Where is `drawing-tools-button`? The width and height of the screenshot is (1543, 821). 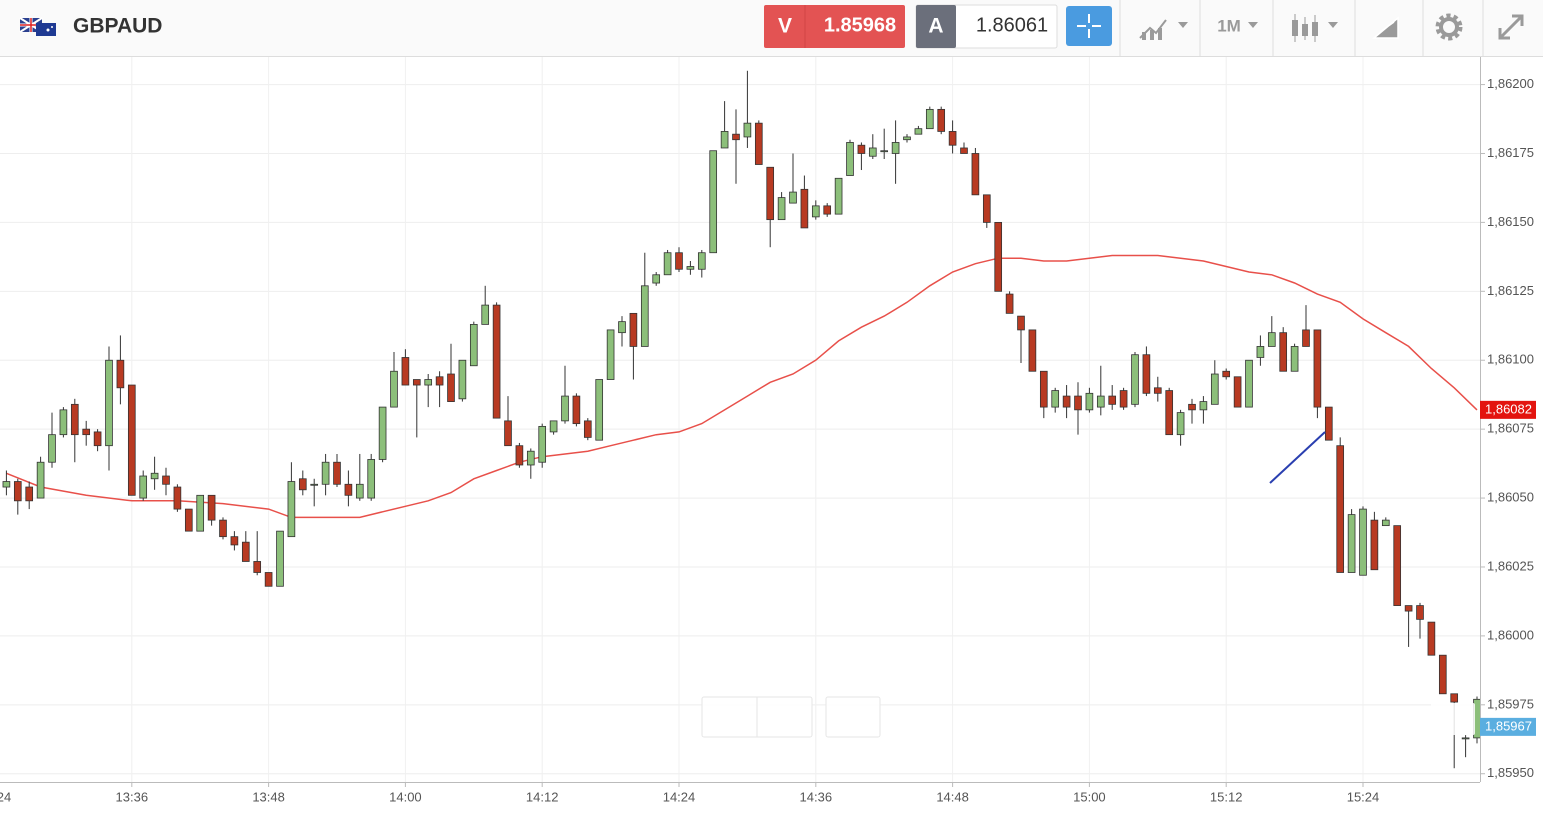
drawing-tools-button is located at coordinates (1385, 27).